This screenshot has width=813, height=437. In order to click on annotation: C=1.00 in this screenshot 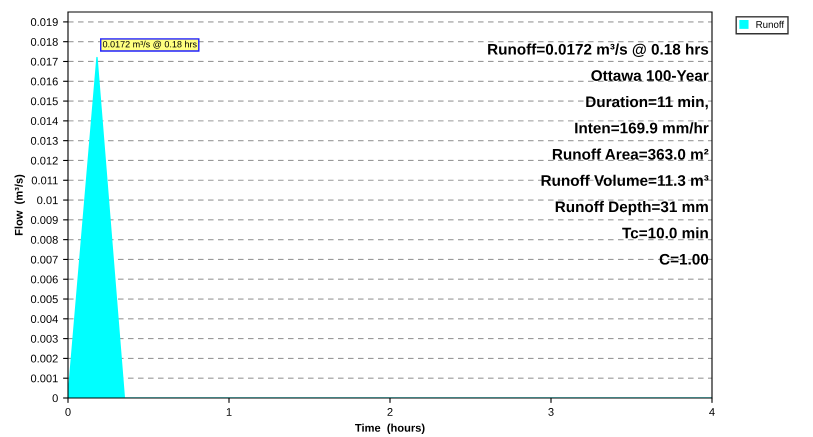, I will do `click(684, 259)`.